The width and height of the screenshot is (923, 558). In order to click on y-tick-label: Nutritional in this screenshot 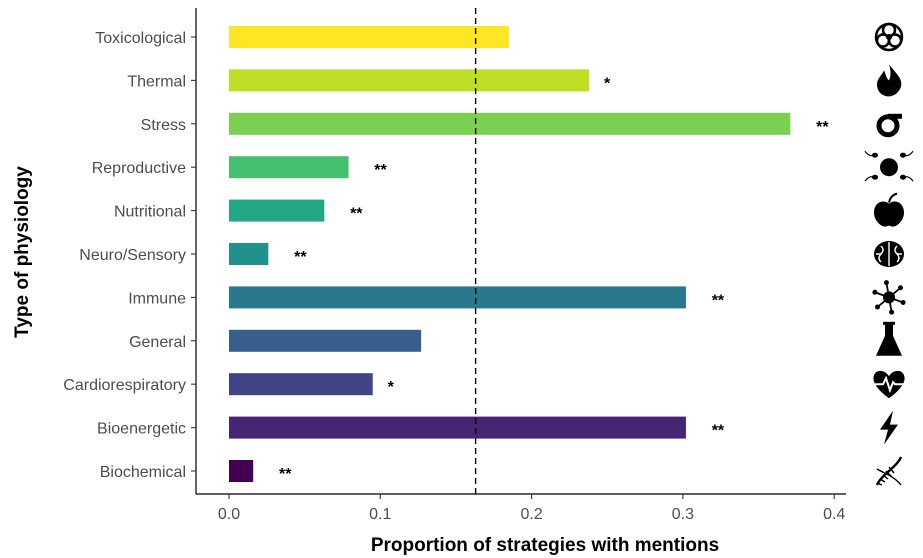, I will do `click(150, 212)`.